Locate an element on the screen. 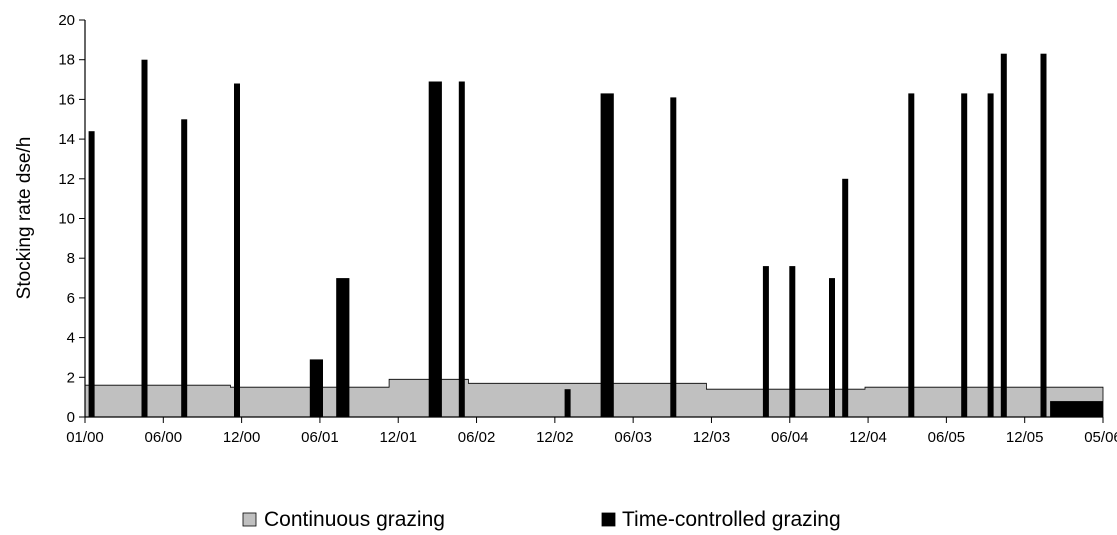 Image resolution: width=1117 pixels, height=535 pixels. x-tick-label-1: 01/00 is located at coordinates (85, 437).